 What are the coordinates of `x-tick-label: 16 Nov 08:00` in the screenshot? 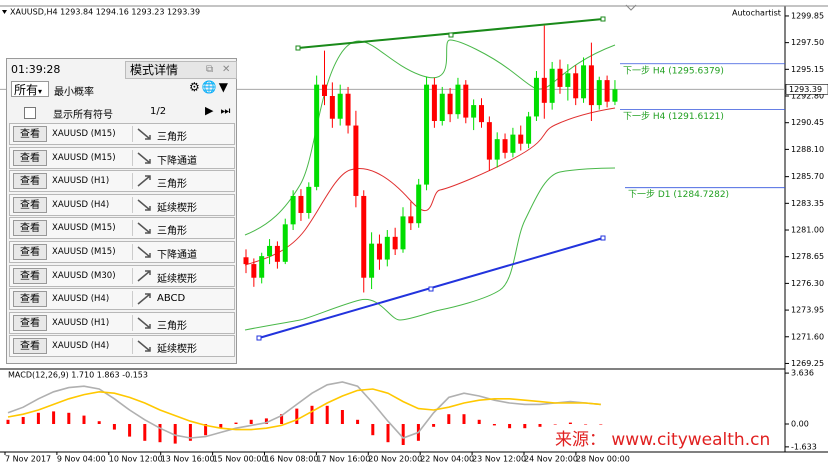 It's located at (292, 459).